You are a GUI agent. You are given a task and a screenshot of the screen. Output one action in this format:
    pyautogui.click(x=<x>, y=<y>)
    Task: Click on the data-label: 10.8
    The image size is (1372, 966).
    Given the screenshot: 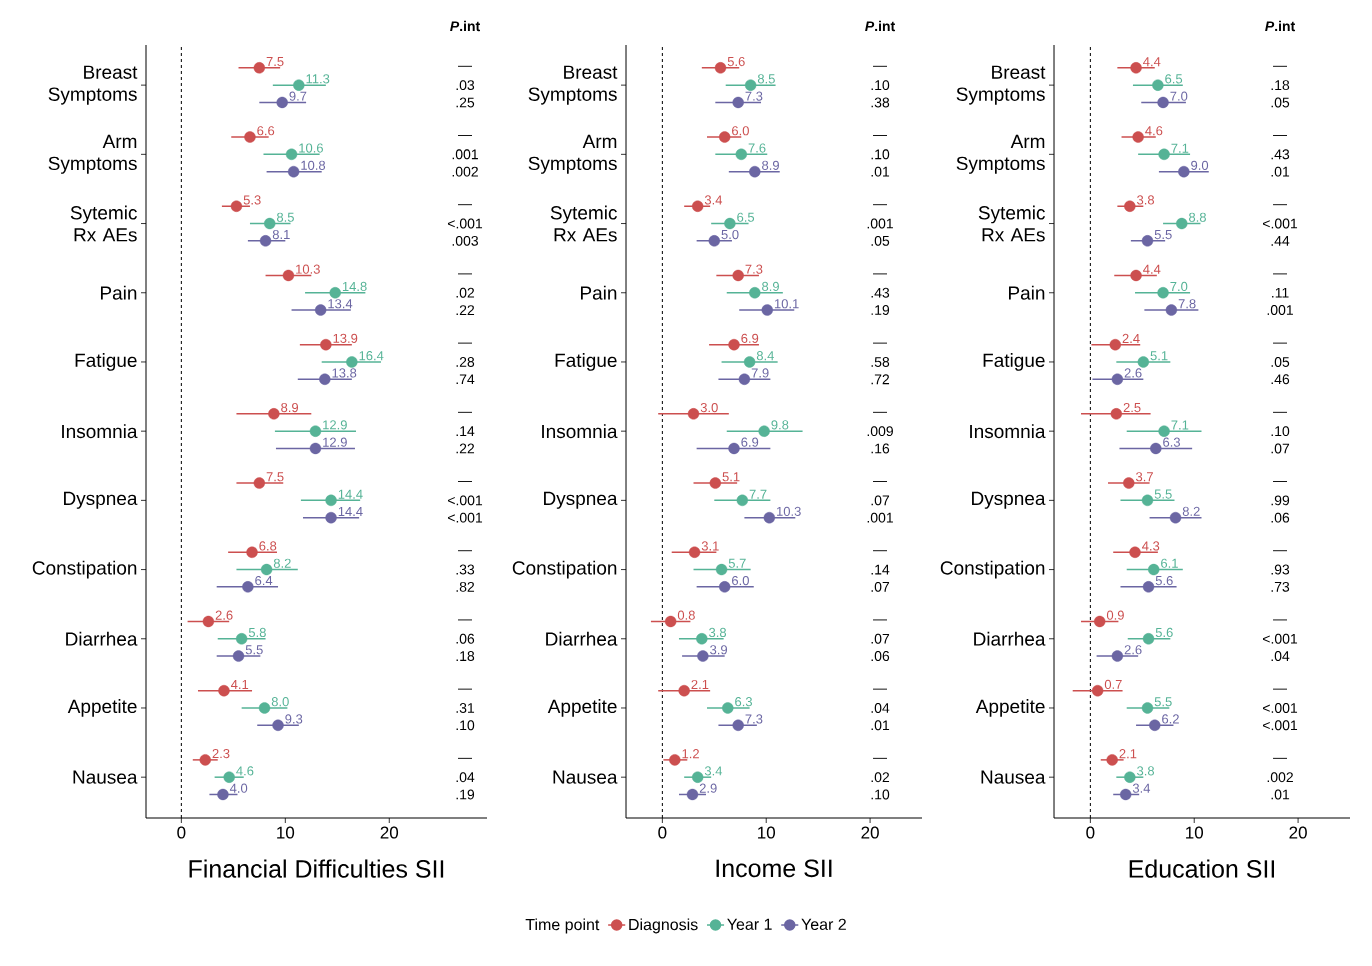 What is the action you would take?
    pyautogui.click(x=313, y=165)
    